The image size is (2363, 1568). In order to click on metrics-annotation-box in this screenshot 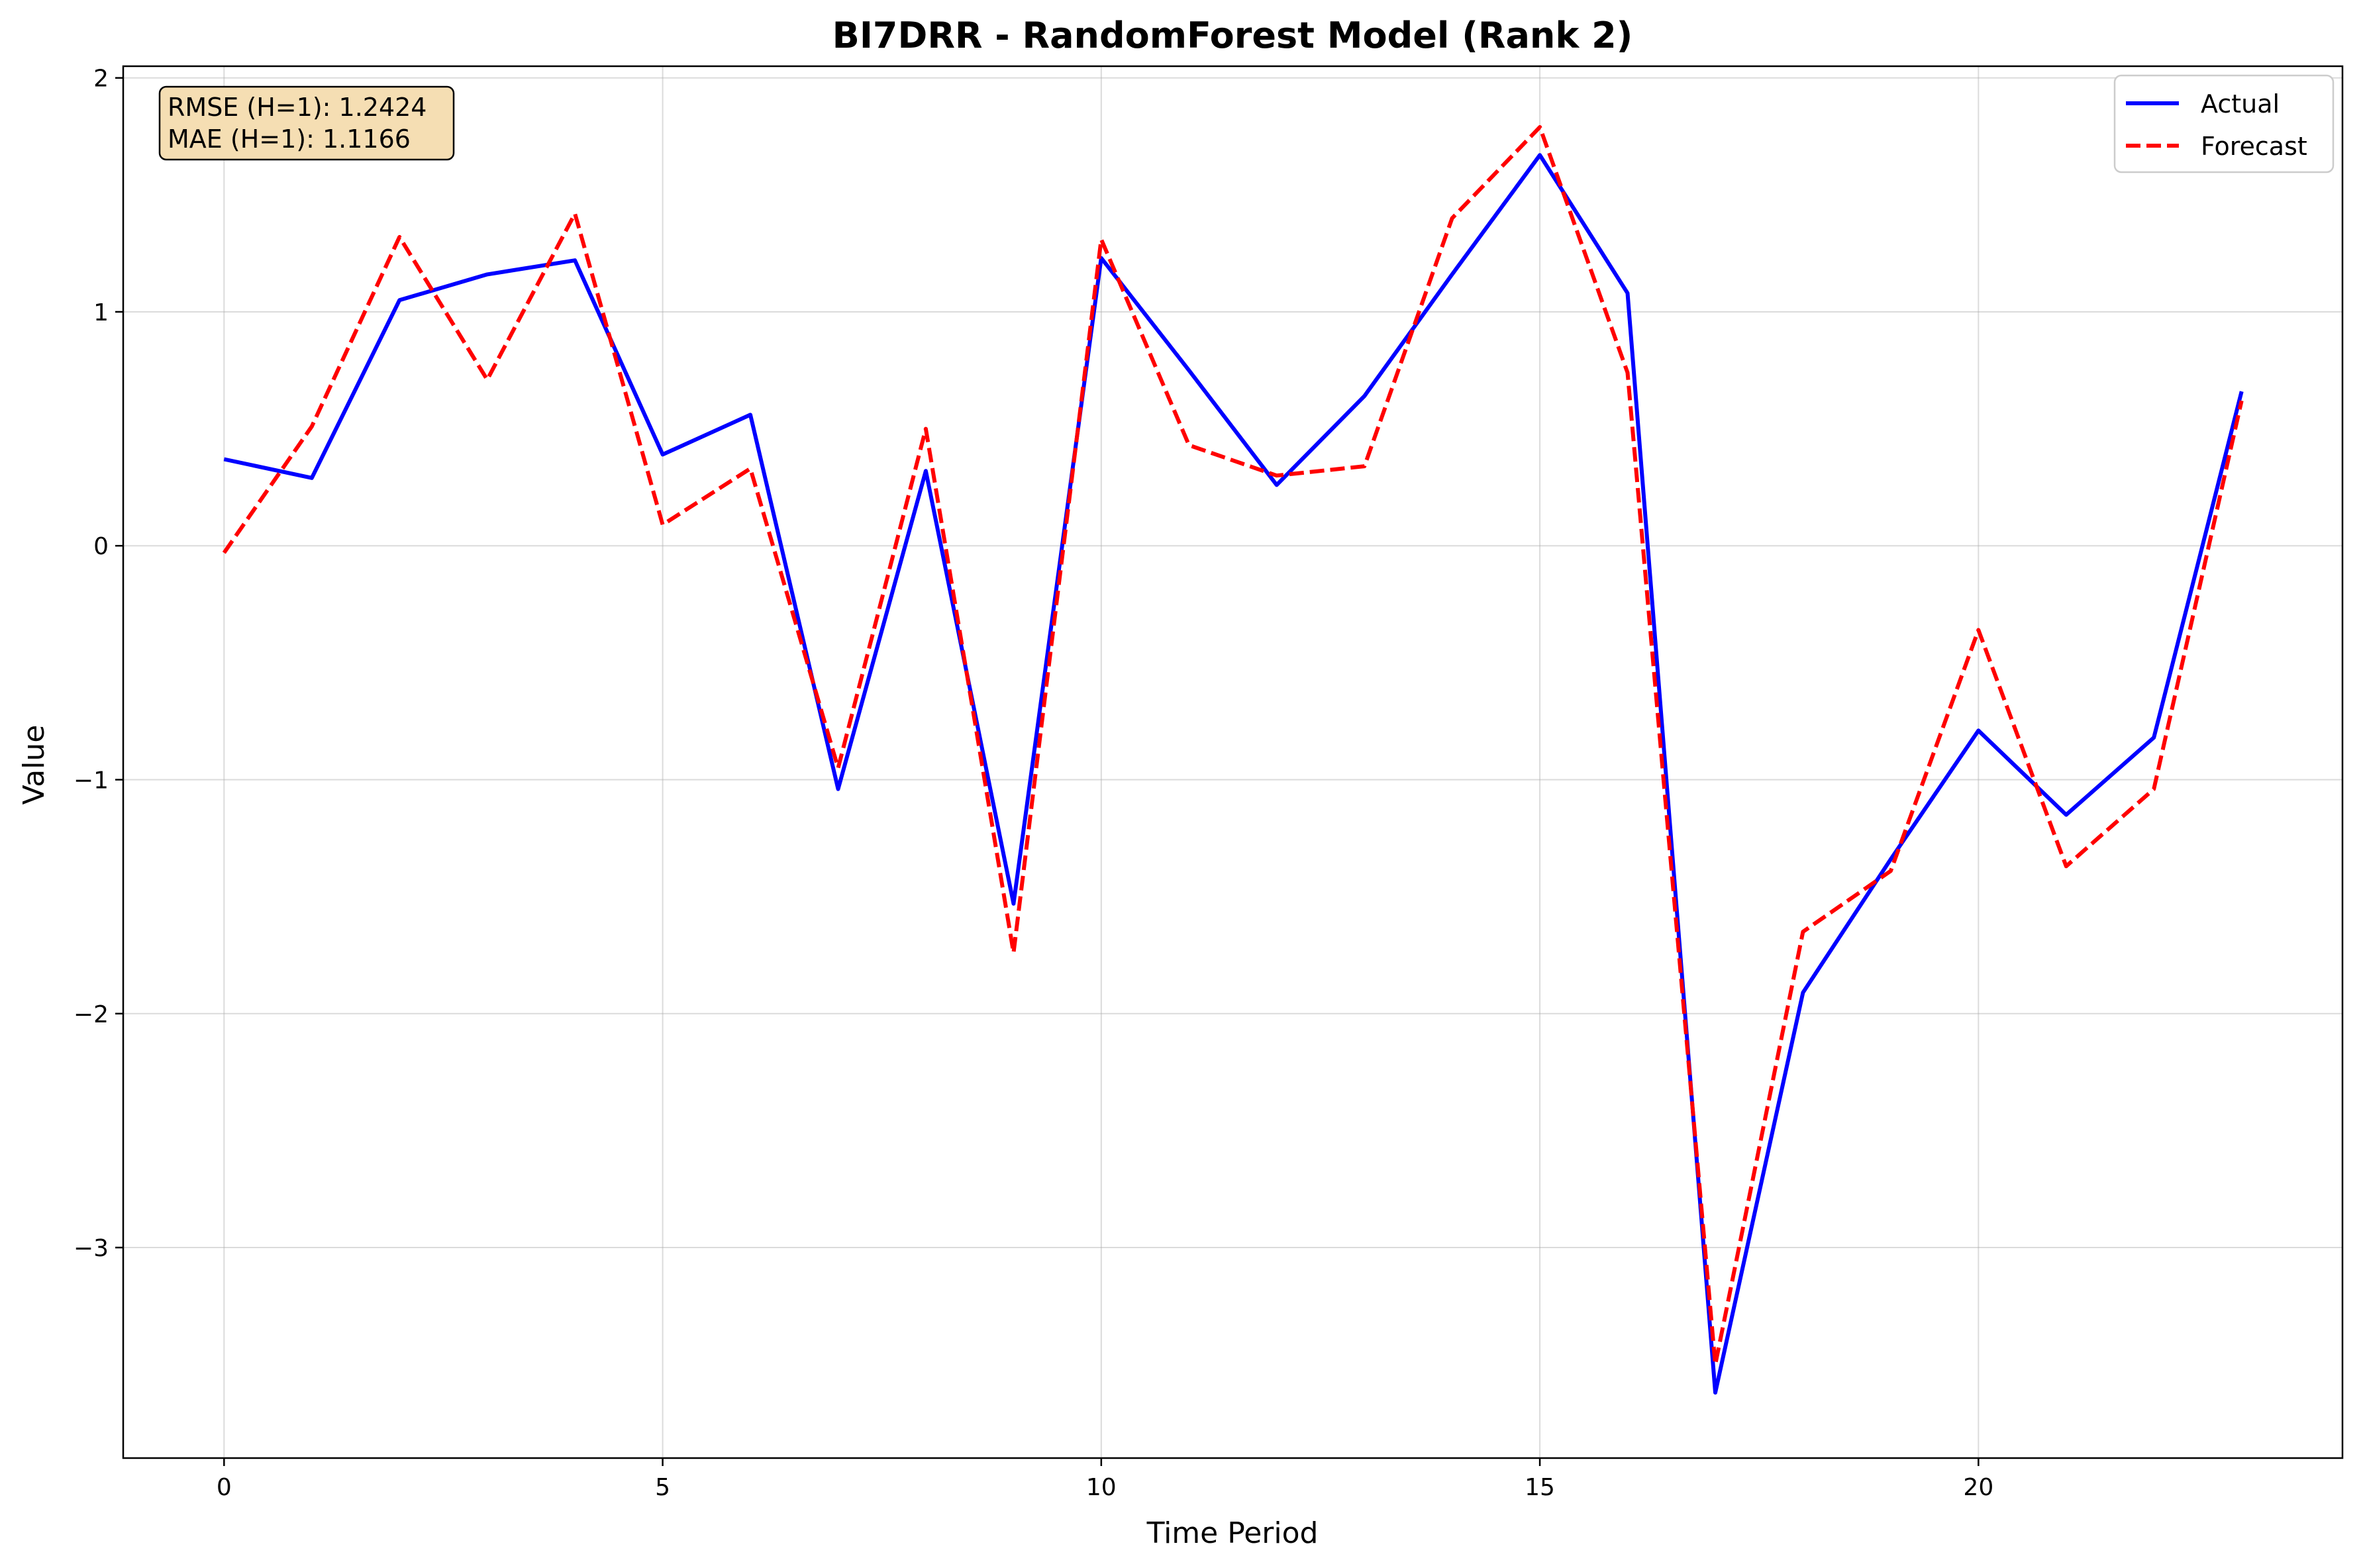, I will do `click(306, 123)`.